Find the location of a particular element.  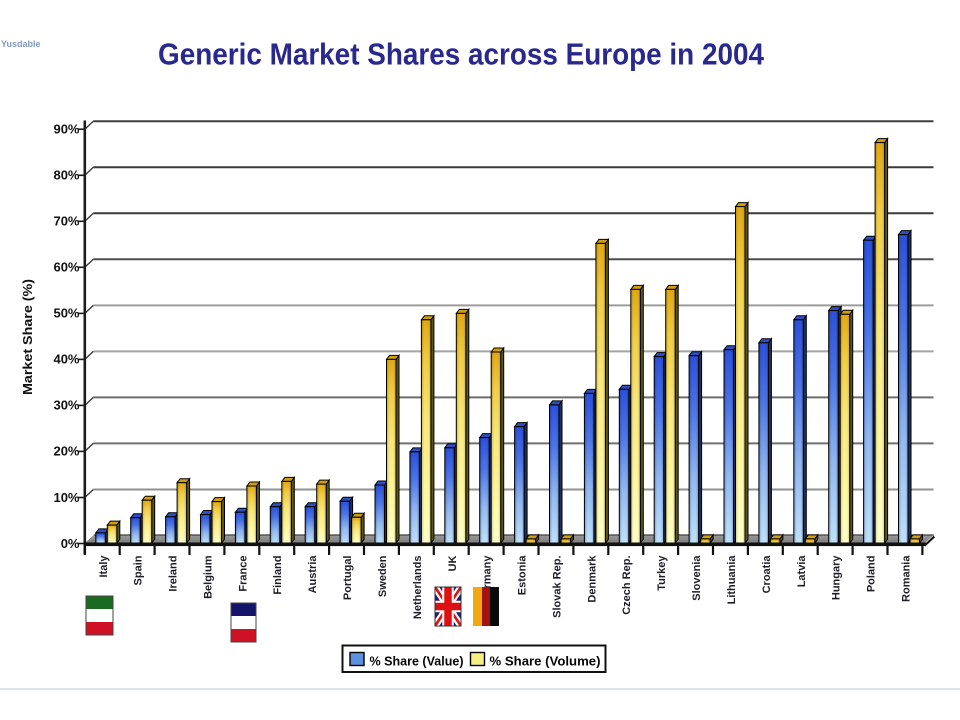

svg-text: % Share (Volume) is located at coordinates (545, 661).